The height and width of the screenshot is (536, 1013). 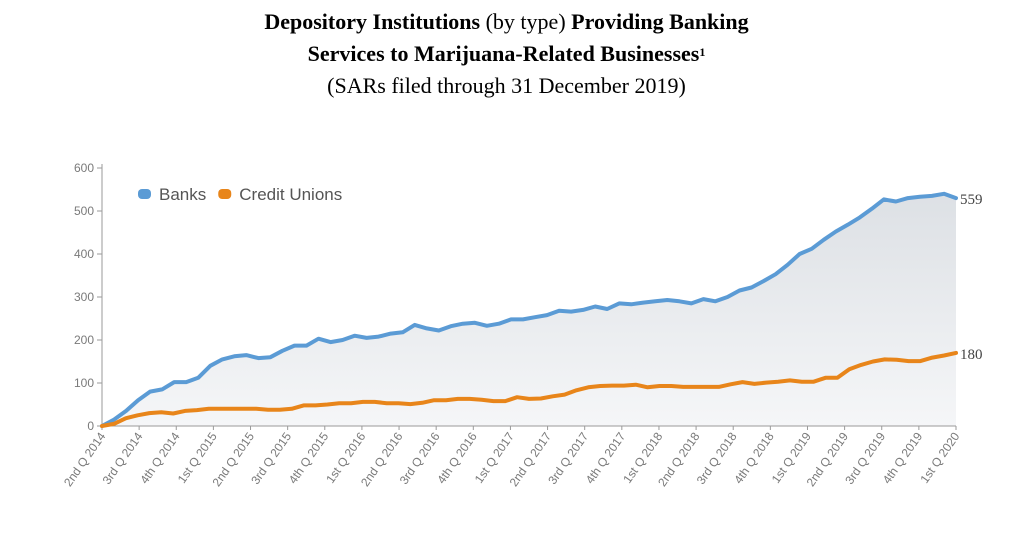 I want to click on y-tick-label: 0, so click(x=90, y=426).